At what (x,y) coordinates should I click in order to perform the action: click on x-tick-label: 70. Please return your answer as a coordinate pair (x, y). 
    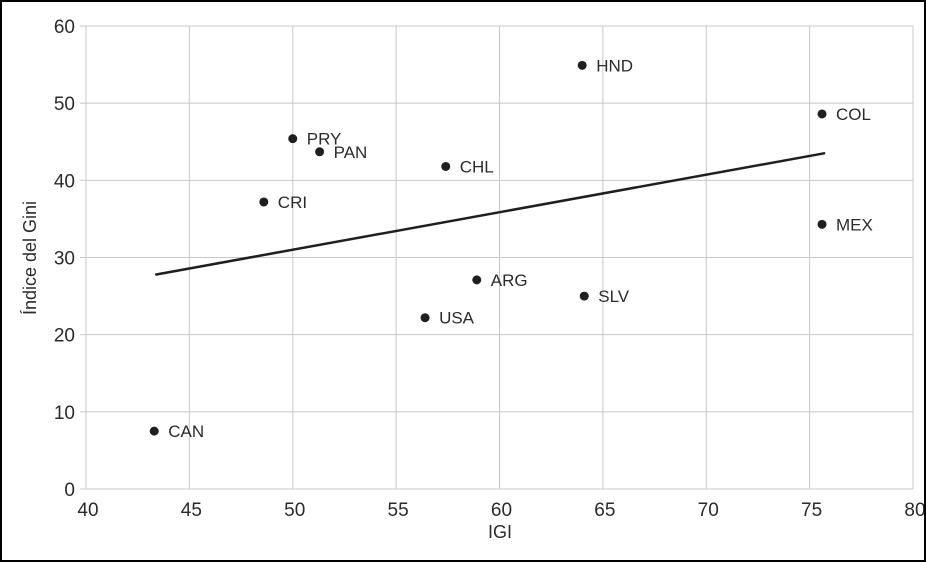
    Looking at the image, I should click on (708, 510).